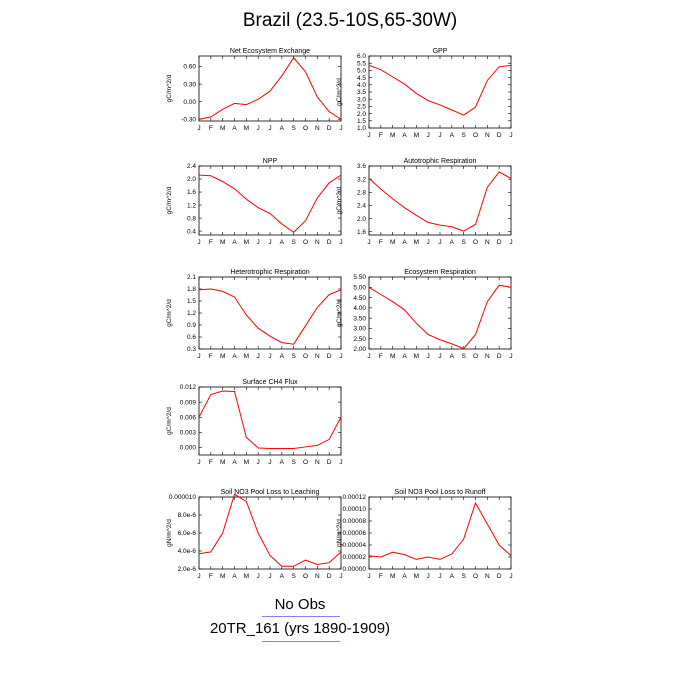 Image resolution: width=700 pixels, height=700 pixels. Describe the element at coordinates (359, 339) in the screenshot. I see `y-tick-label: 2.50` at that location.